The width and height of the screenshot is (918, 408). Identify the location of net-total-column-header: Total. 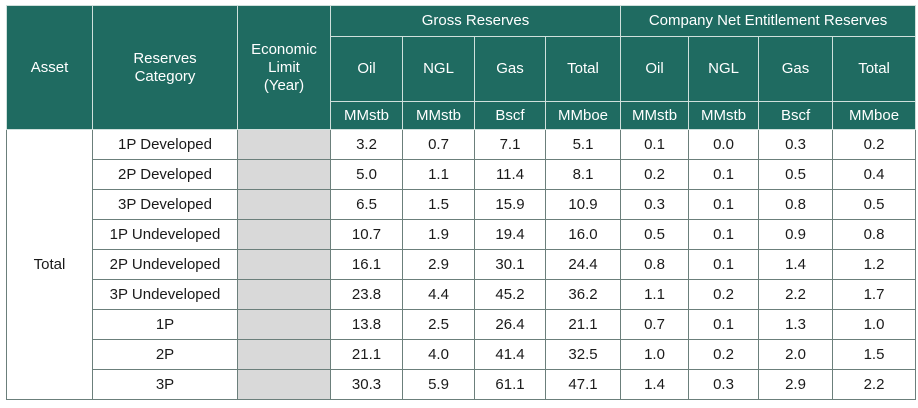
(874, 69).